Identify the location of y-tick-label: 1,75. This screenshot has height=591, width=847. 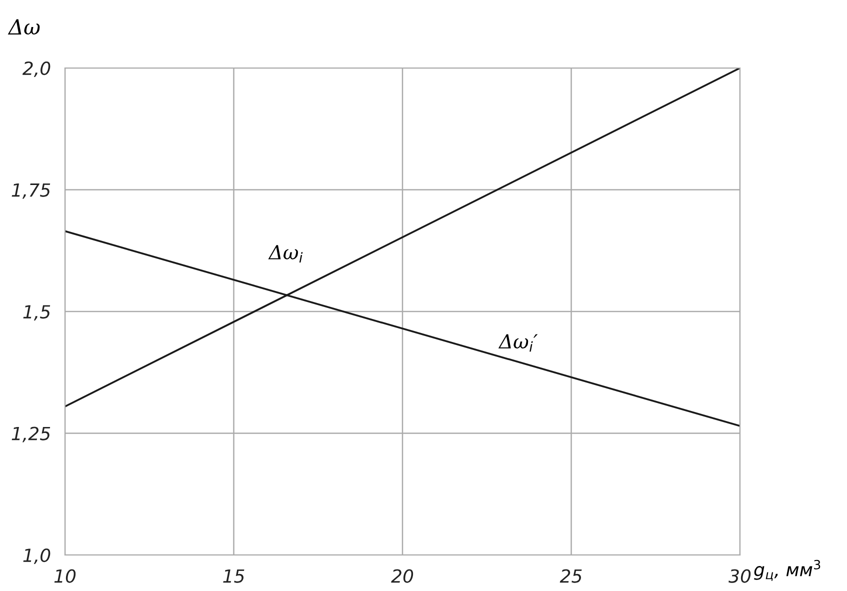
(31, 191).